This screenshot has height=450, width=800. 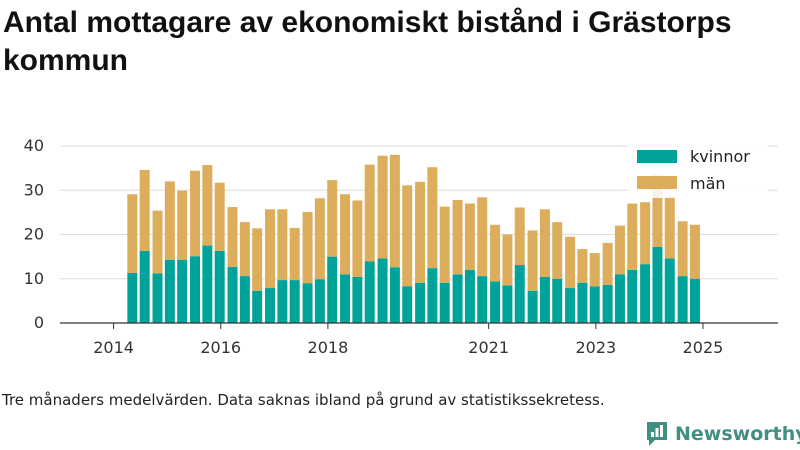 I want to click on y-tick-label: 0, so click(x=39, y=322).